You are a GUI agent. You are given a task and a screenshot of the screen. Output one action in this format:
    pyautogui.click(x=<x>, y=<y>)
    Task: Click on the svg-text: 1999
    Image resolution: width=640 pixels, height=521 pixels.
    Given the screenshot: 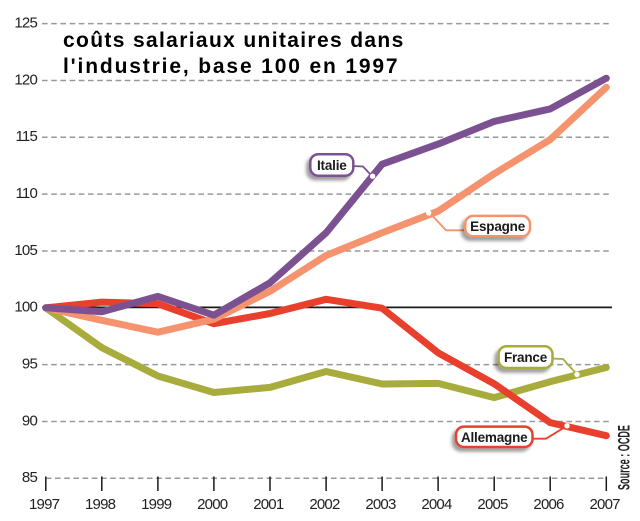 What is the action you would take?
    pyautogui.click(x=156, y=504)
    